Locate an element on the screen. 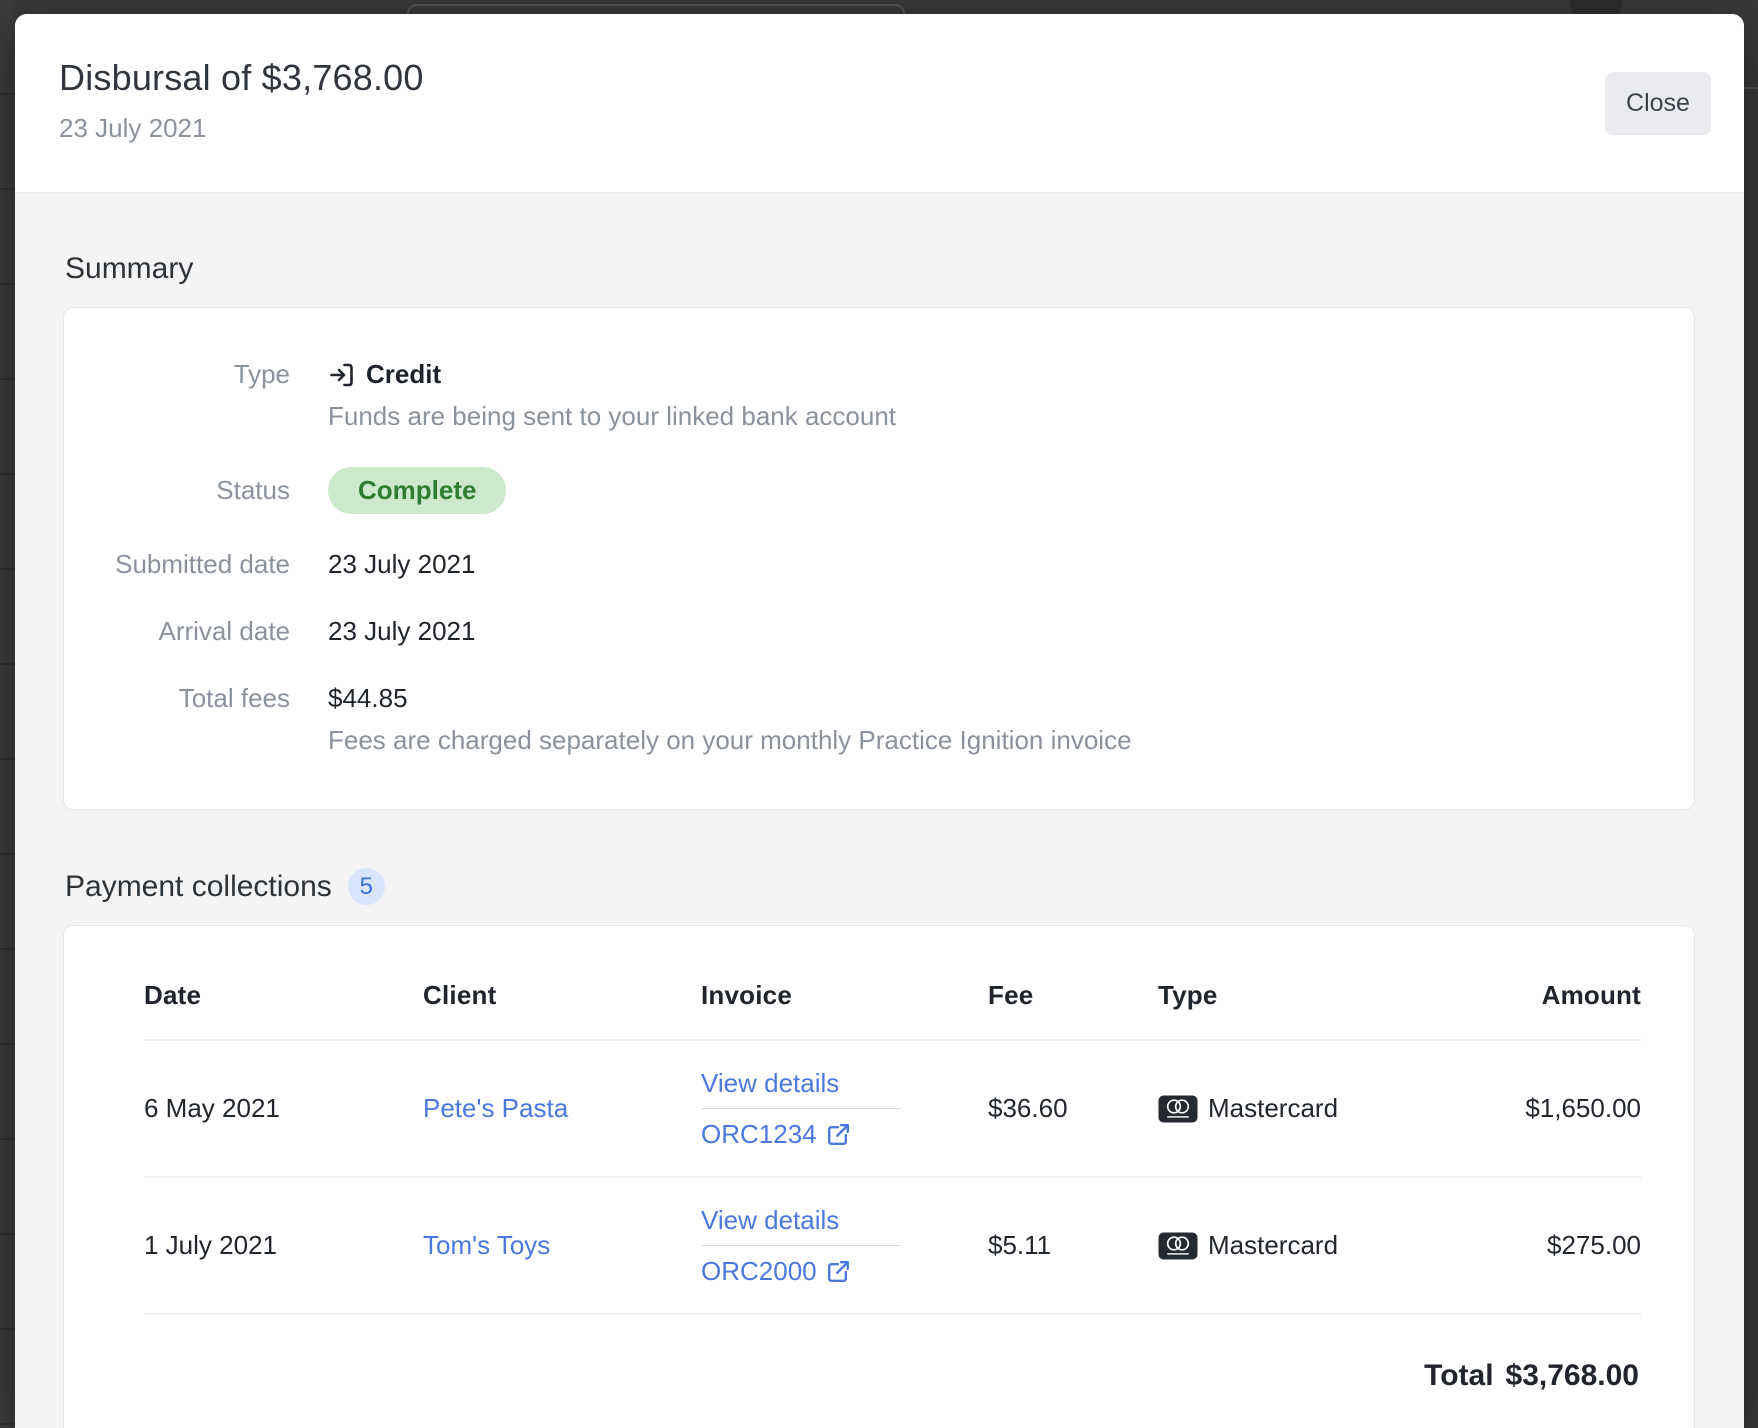 The width and height of the screenshot is (1758, 1428). total-value: $3,768.00 is located at coordinates (1572, 1375).